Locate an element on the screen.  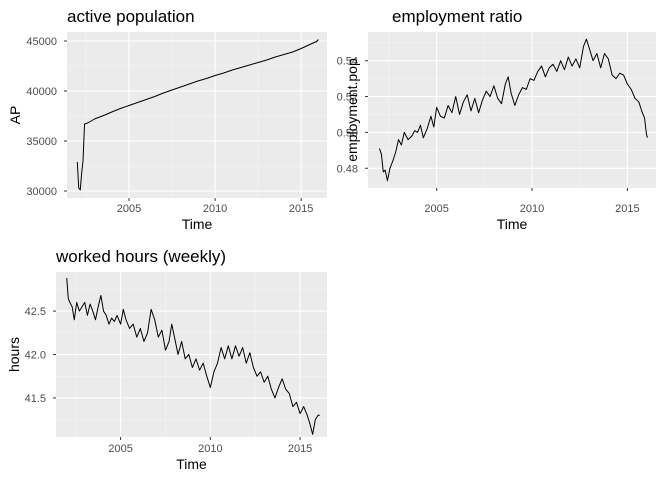
chart-title: active population is located at coordinates (131, 16).